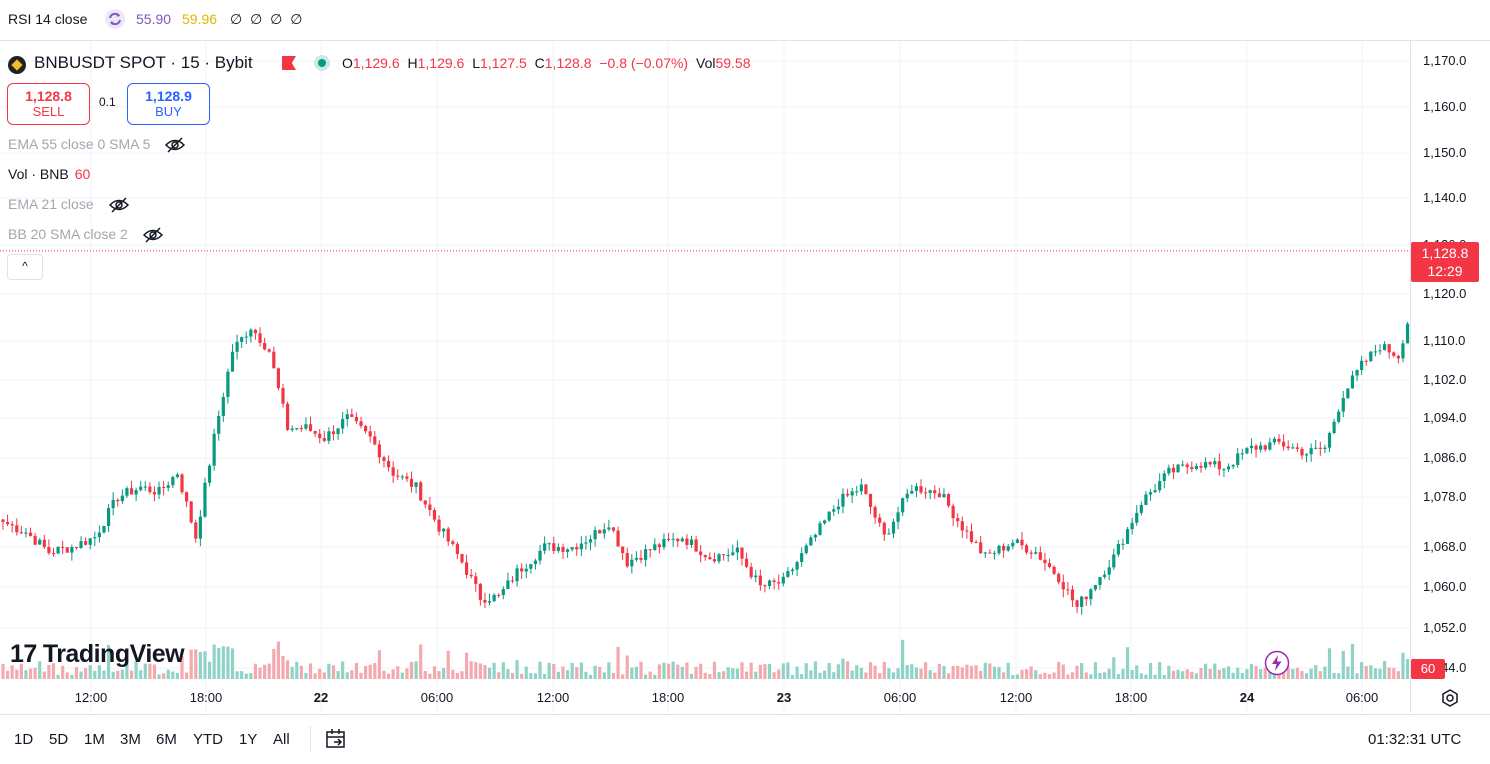  Describe the element at coordinates (97, 654) in the screenshot. I see `tradingview-logo: 17 TradingView` at that location.